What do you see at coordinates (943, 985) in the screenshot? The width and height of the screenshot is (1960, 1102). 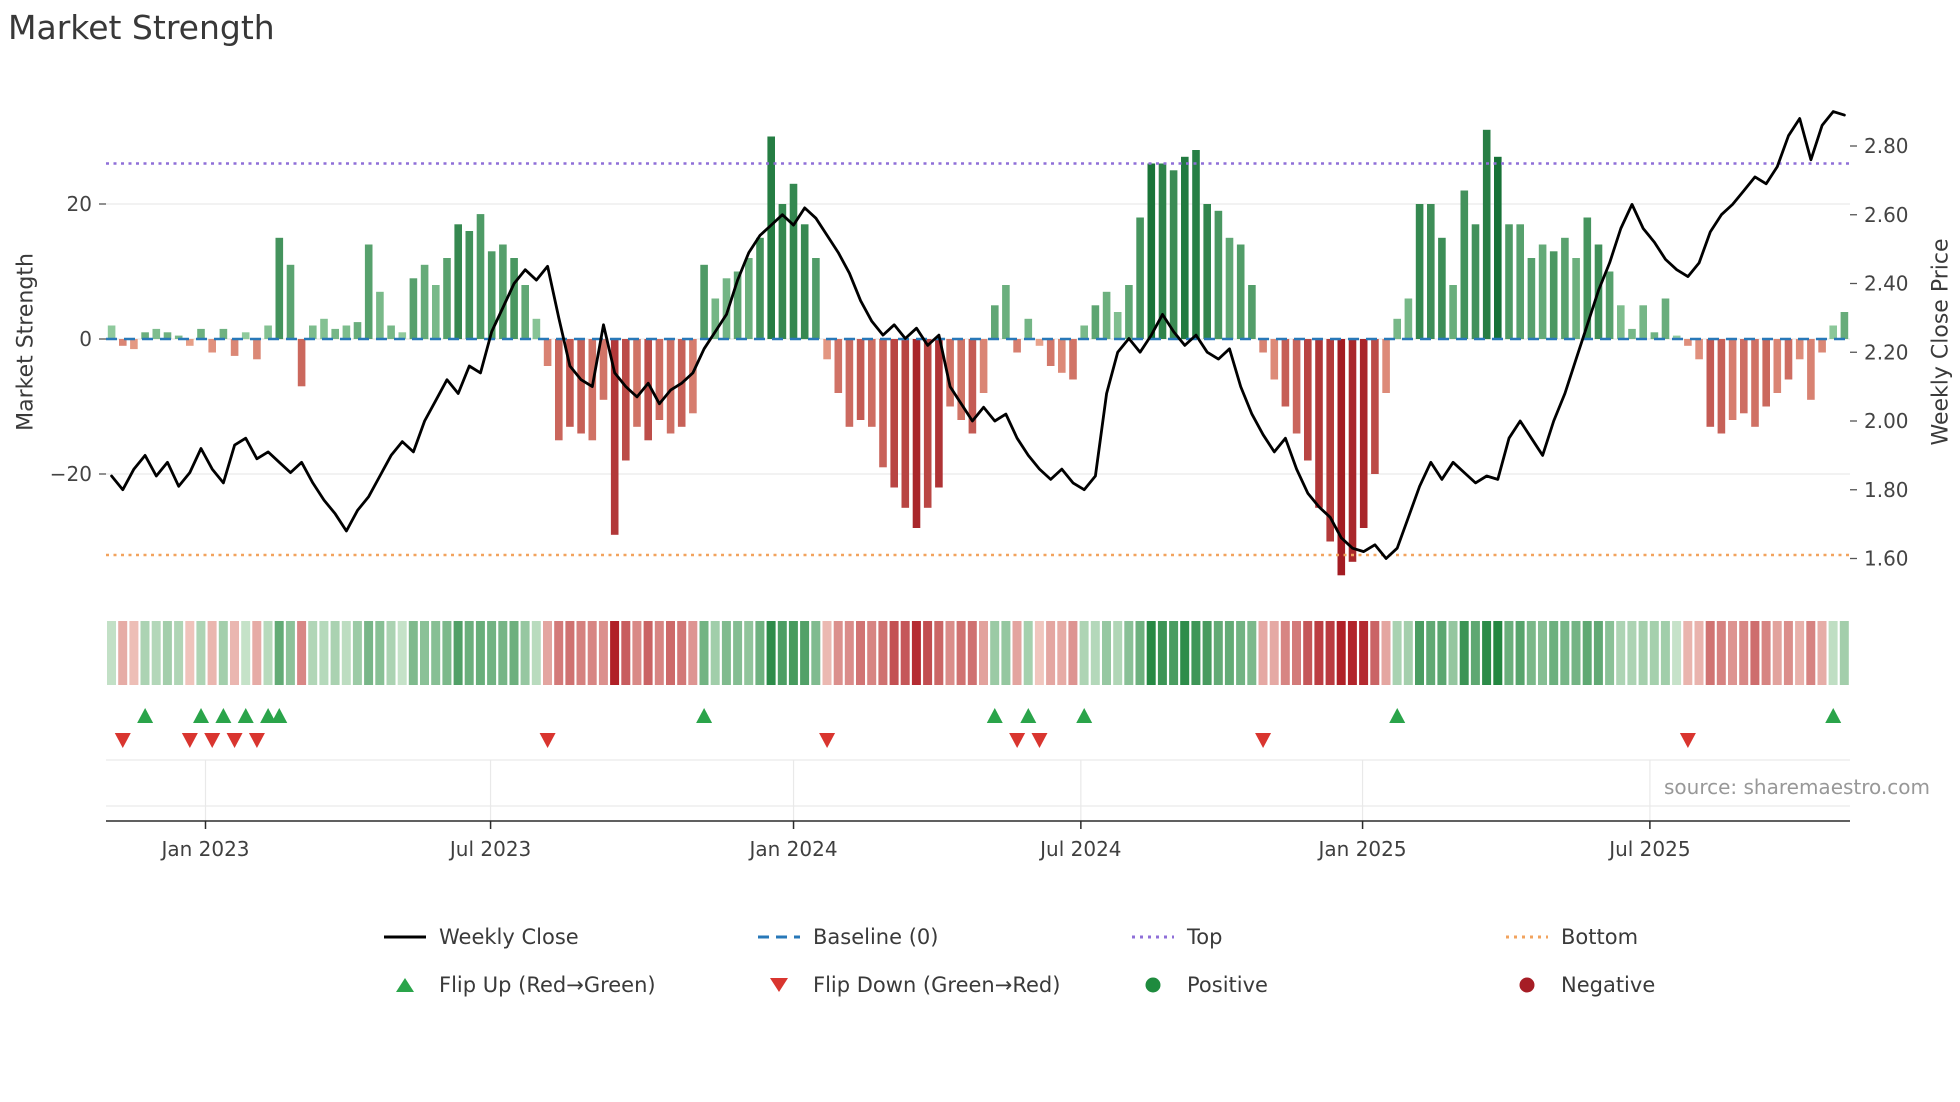 I see `legend-item-flip-down: Flip Down (Green→Red)` at bounding box center [943, 985].